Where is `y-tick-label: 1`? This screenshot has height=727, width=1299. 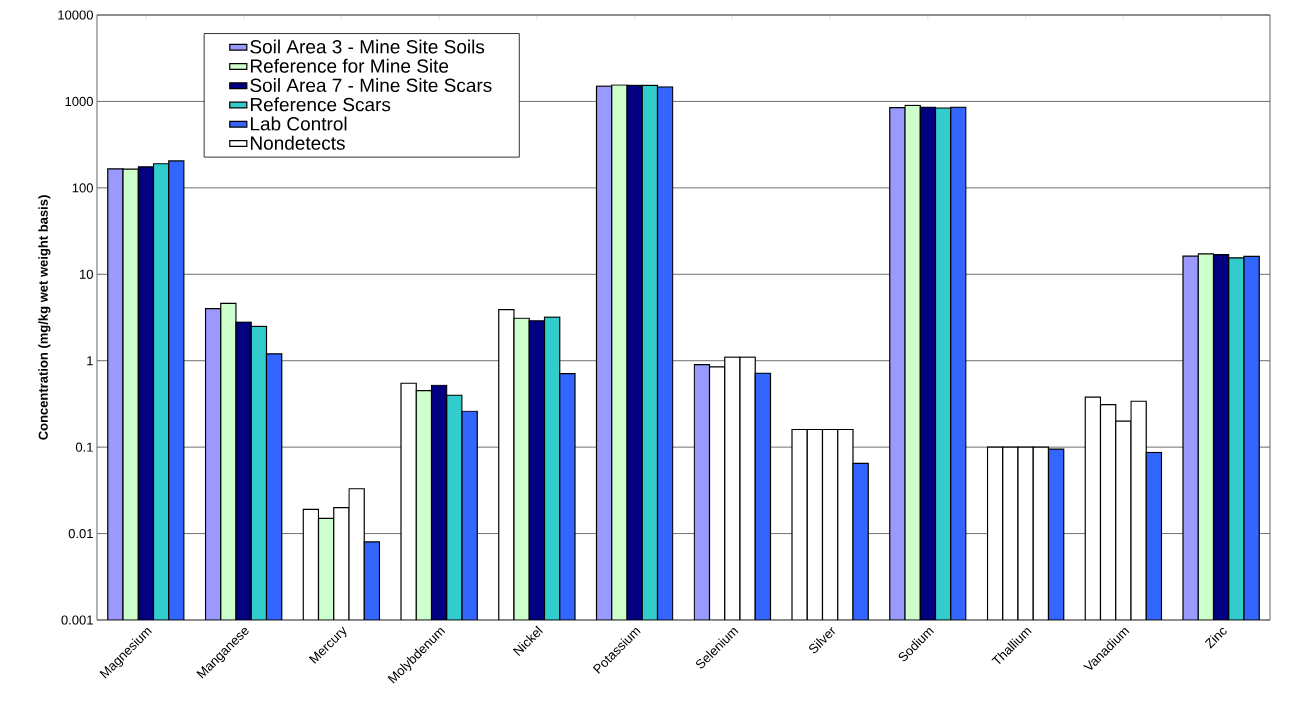 y-tick-label: 1 is located at coordinates (90, 361).